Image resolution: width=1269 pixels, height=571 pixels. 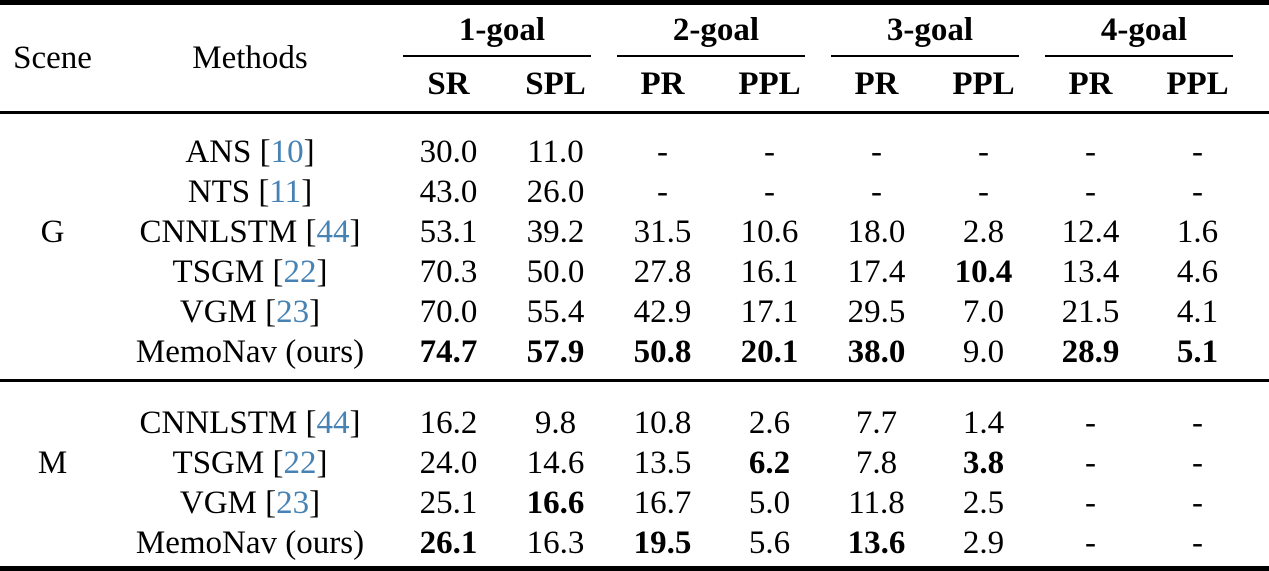 I want to click on value-cell: 7.0, so click(x=983, y=312).